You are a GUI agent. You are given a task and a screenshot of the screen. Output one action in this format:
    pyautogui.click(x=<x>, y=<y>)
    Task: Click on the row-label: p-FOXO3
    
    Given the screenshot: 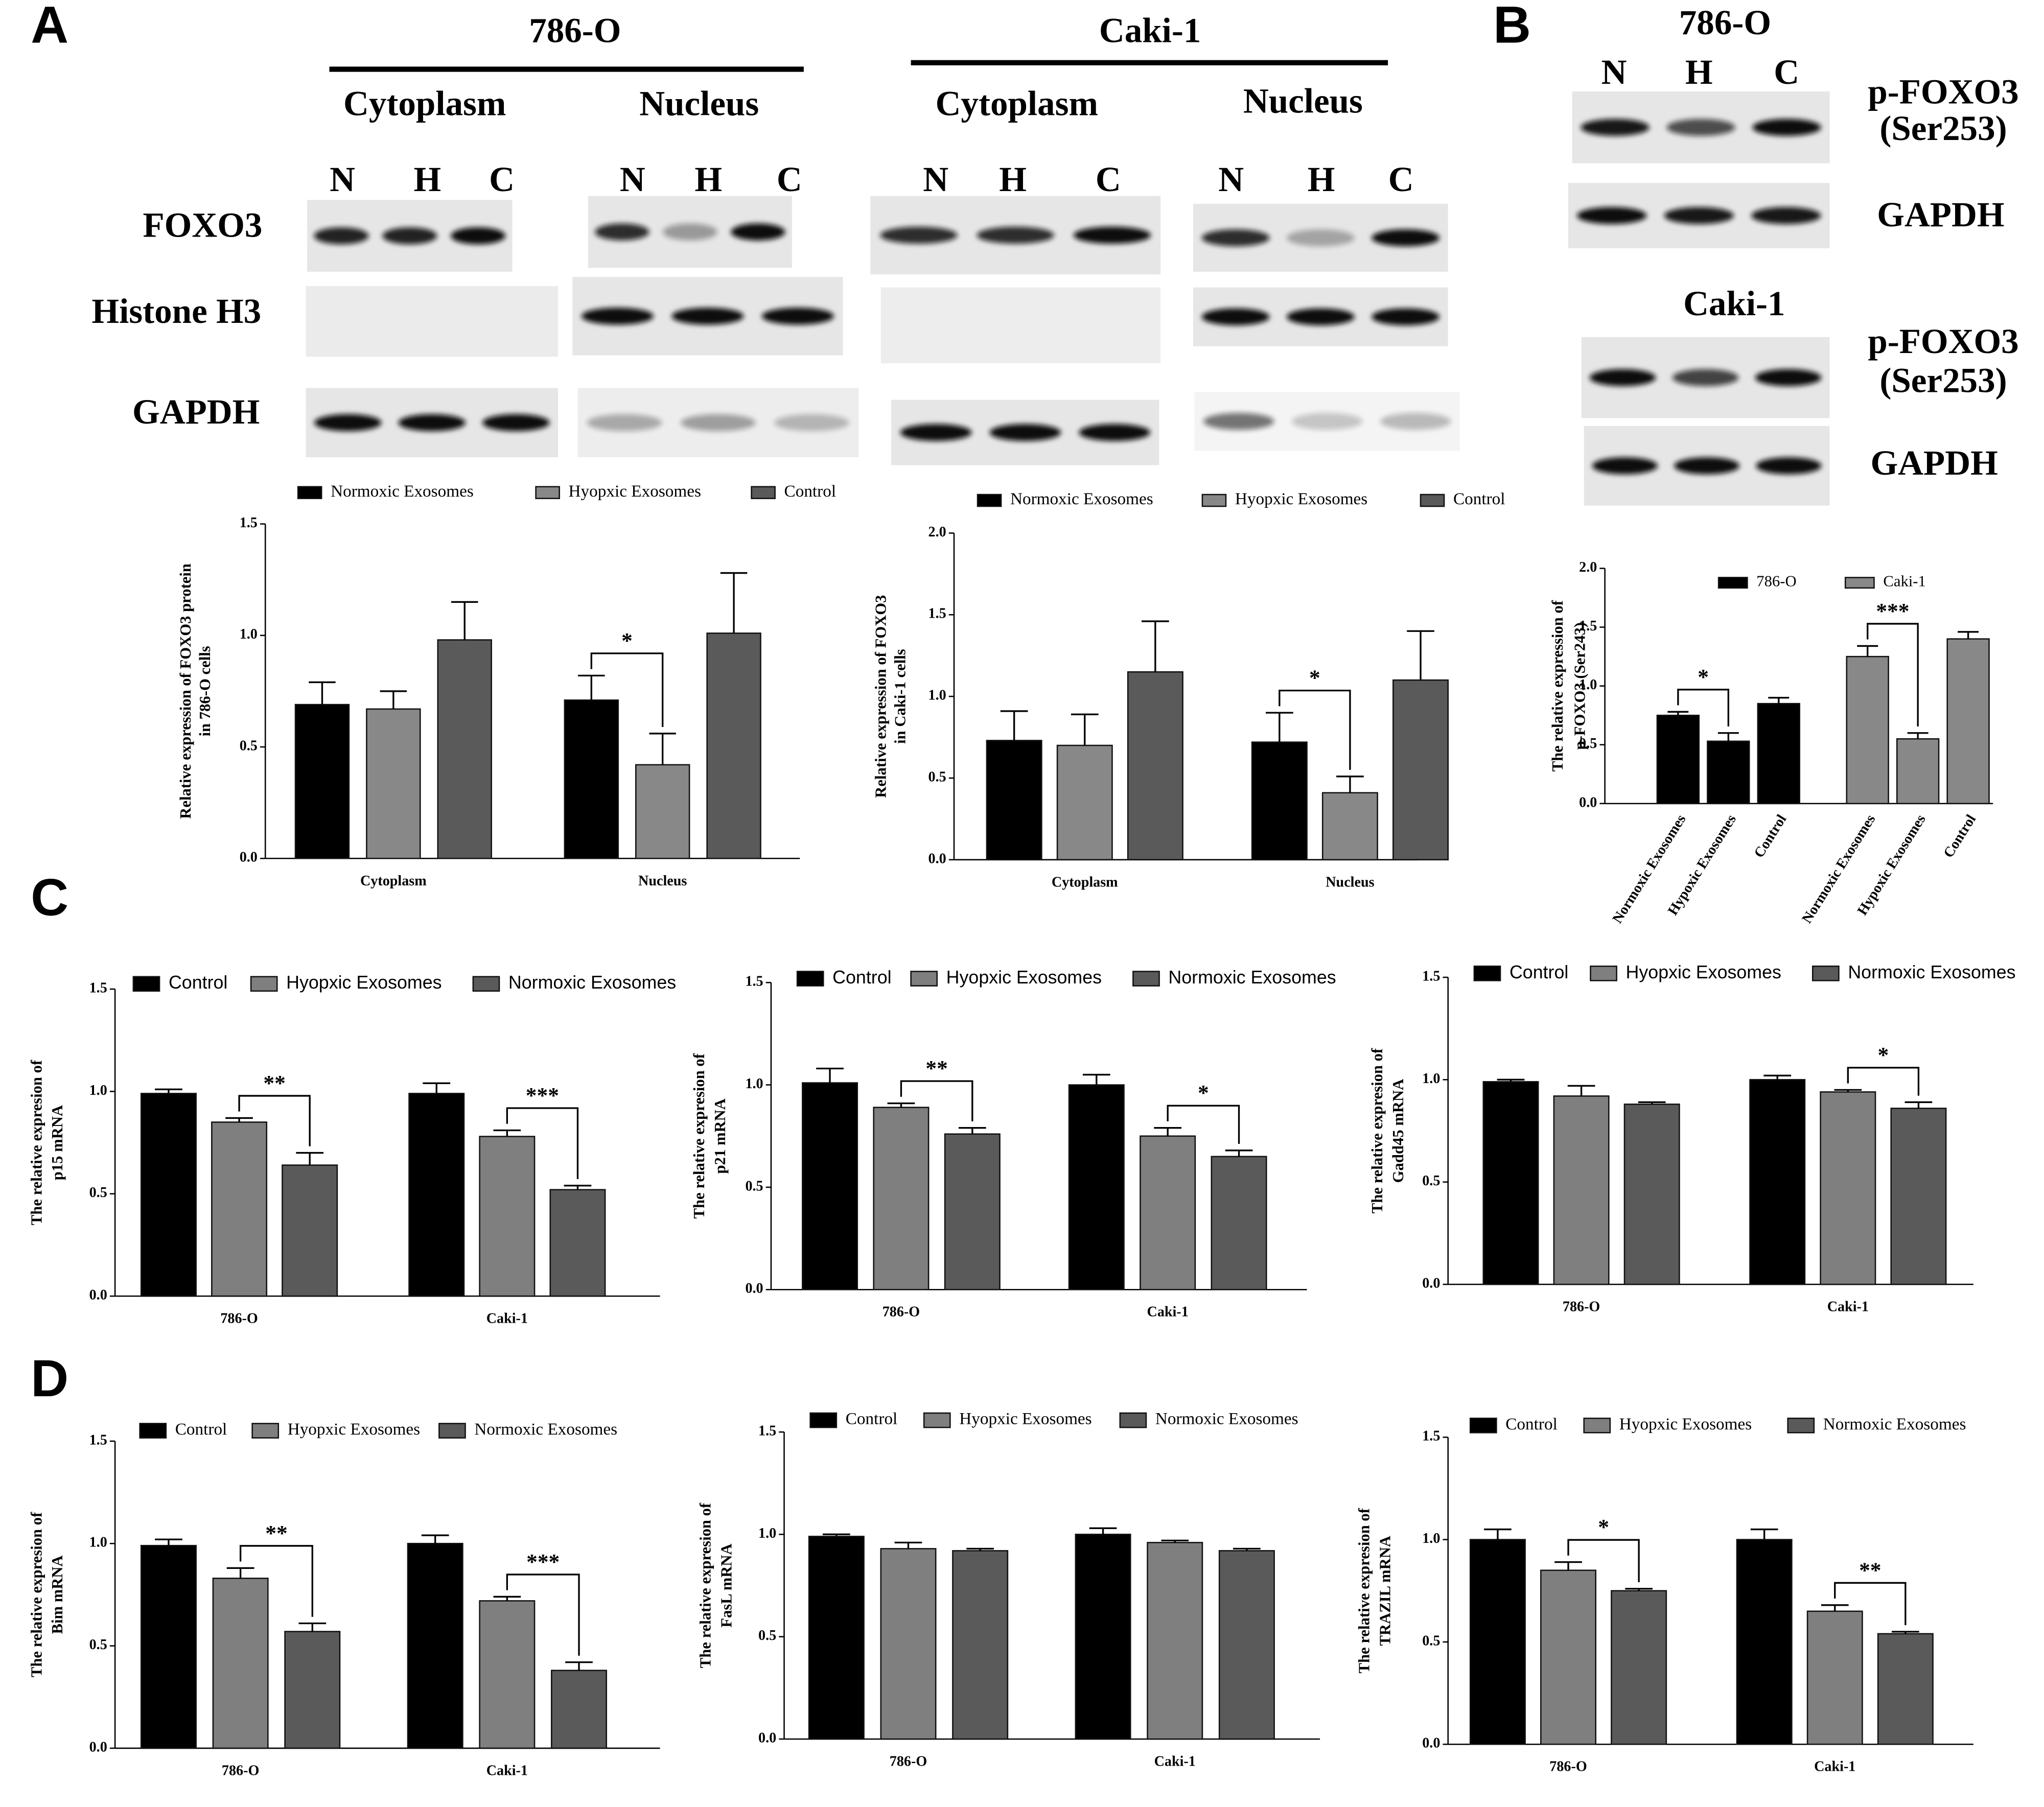 What is the action you would take?
    pyautogui.click(x=1943, y=91)
    